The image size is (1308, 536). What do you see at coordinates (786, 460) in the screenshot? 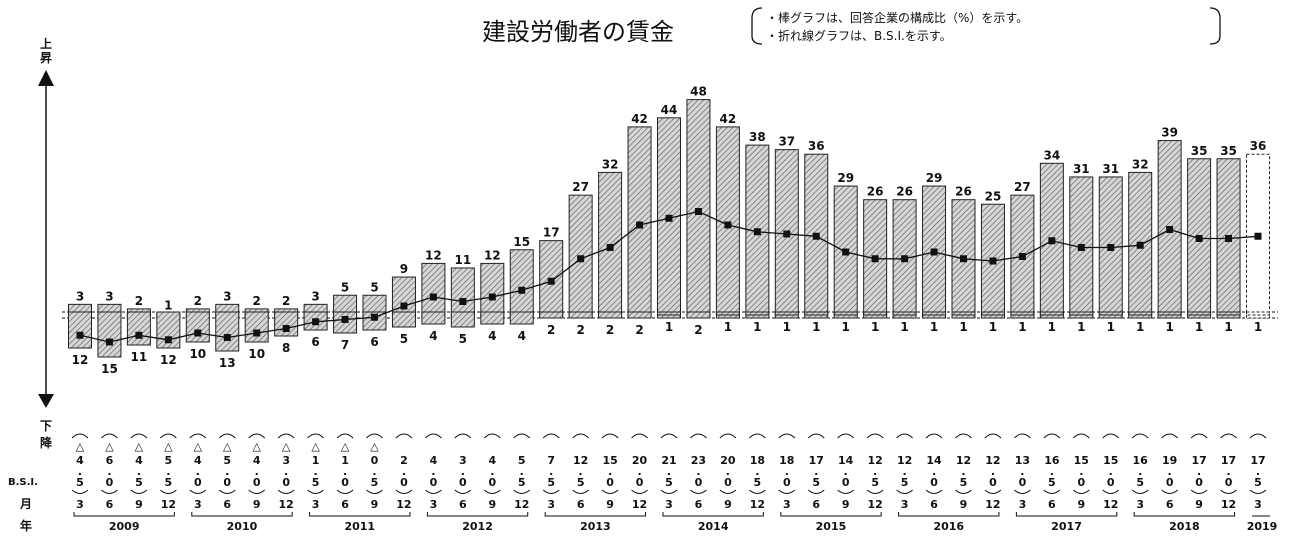
I see `bsi-integer: 18` at bounding box center [786, 460].